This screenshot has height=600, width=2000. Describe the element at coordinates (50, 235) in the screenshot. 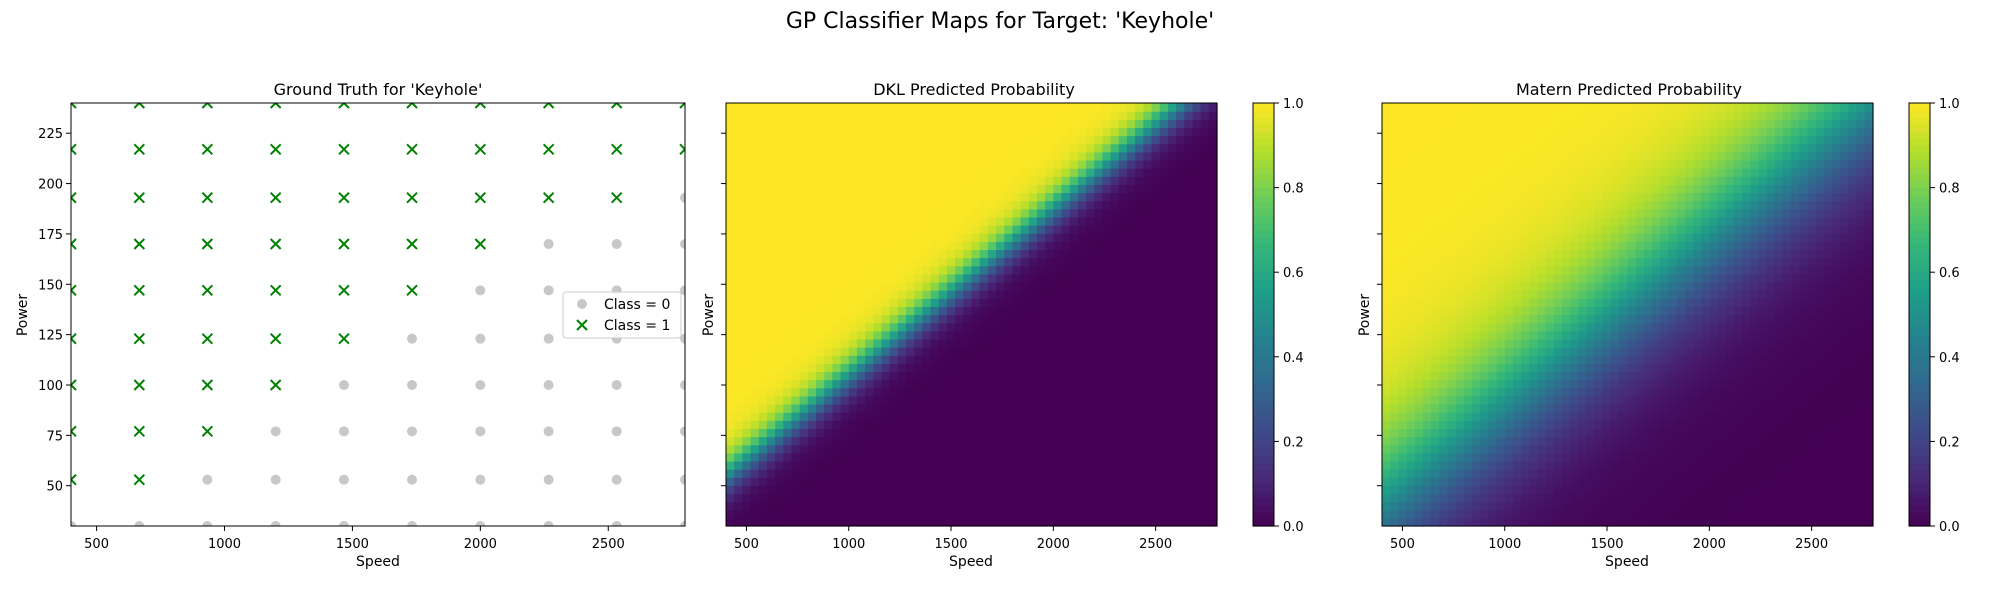

I see `y-tick-label: 175` at that location.